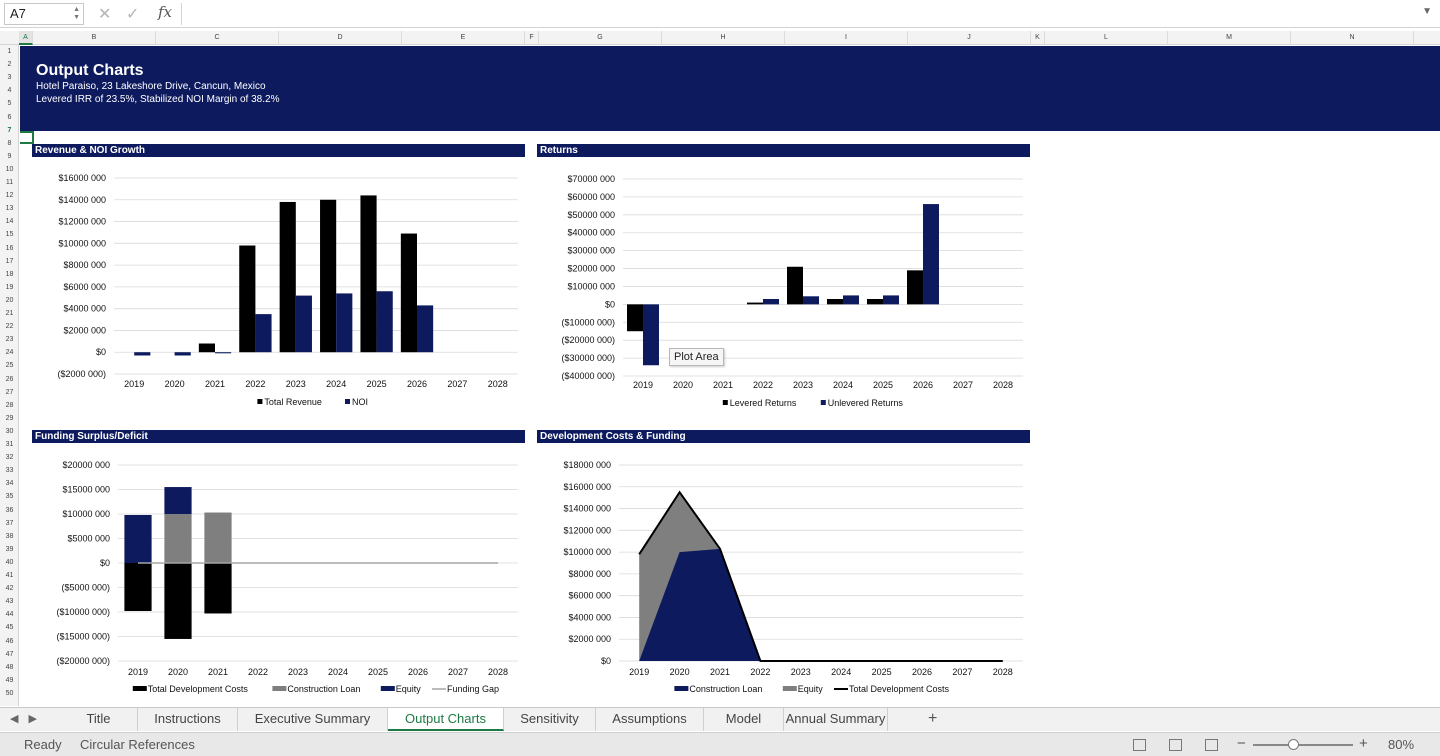 The image size is (1440, 756). What do you see at coordinates (9, 589) in the screenshot?
I see `row-header-42: 42` at bounding box center [9, 589].